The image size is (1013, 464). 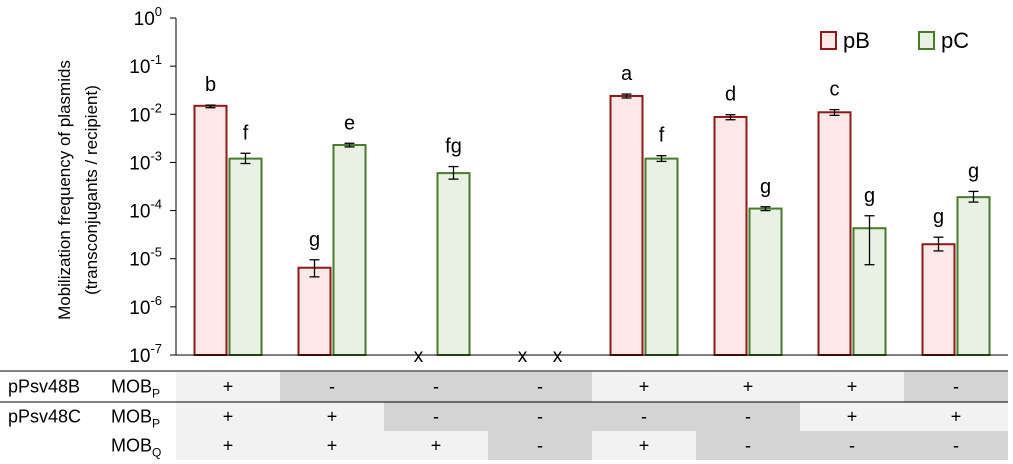 What do you see at coordinates (64, 190) in the screenshot?
I see `y-axis-title-line1: Mobilization frequency of plasmids` at bounding box center [64, 190].